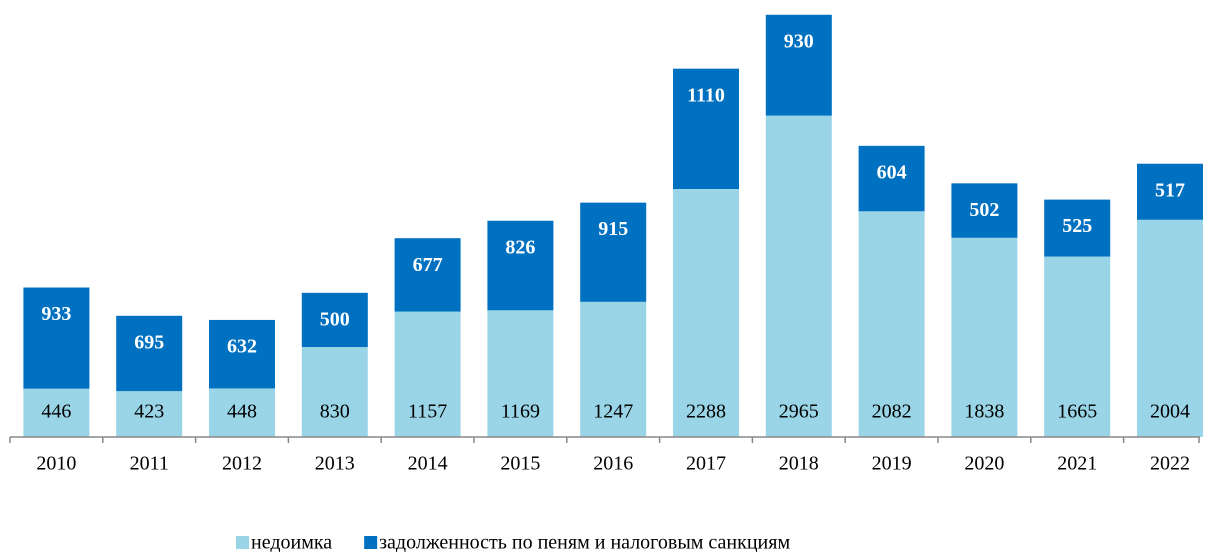 The image size is (1208, 552). I want to click on value-label: 502, so click(984, 210).